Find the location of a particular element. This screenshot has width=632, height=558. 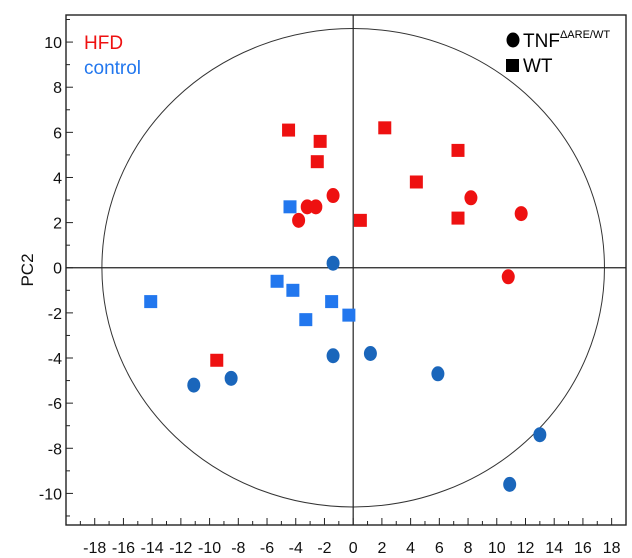

y-tick-label-4: 4 is located at coordinates (57, 178).